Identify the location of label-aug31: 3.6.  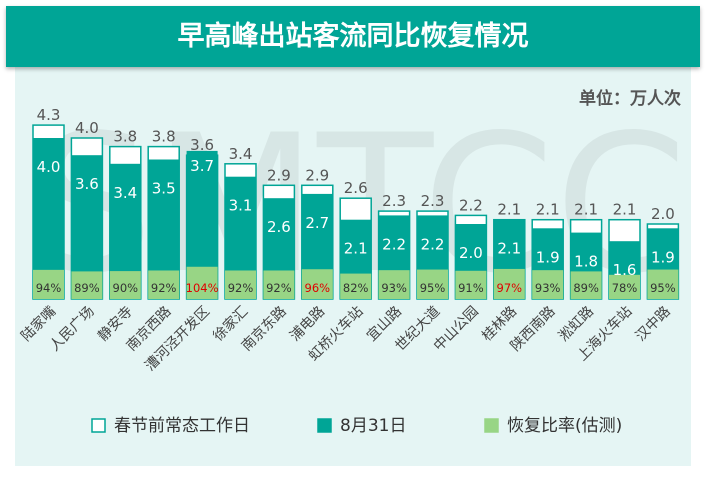
(87, 184).